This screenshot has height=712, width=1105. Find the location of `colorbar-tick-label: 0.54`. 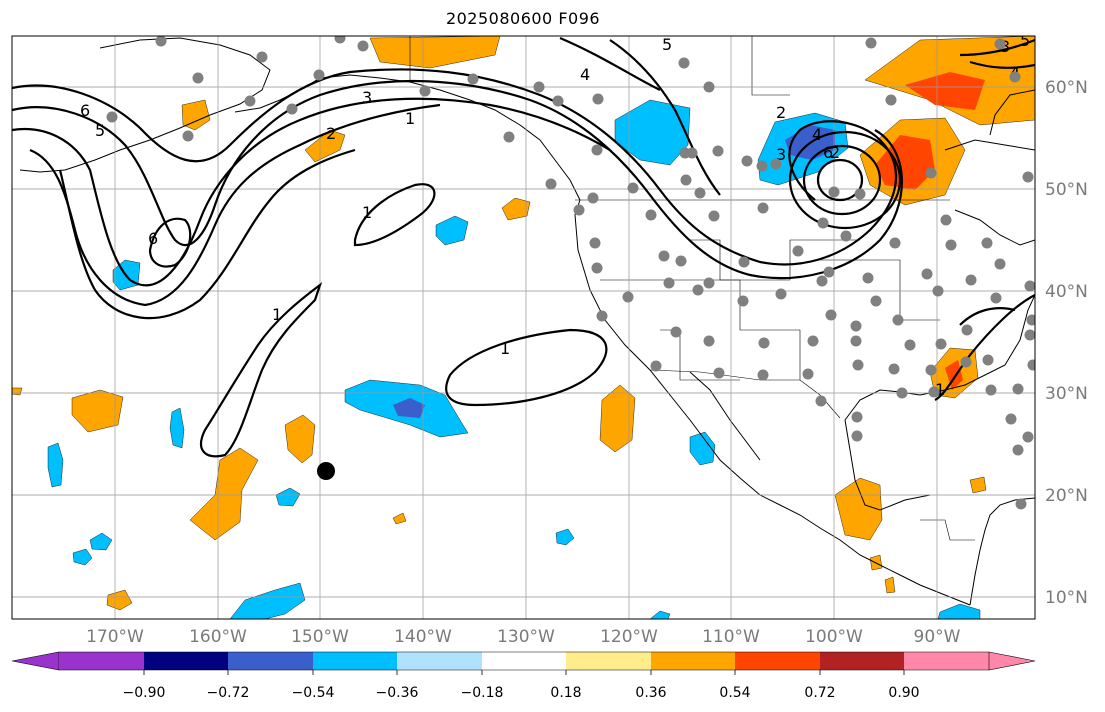

colorbar-tick-label: 0.54 is located at coordinates (734, 693).